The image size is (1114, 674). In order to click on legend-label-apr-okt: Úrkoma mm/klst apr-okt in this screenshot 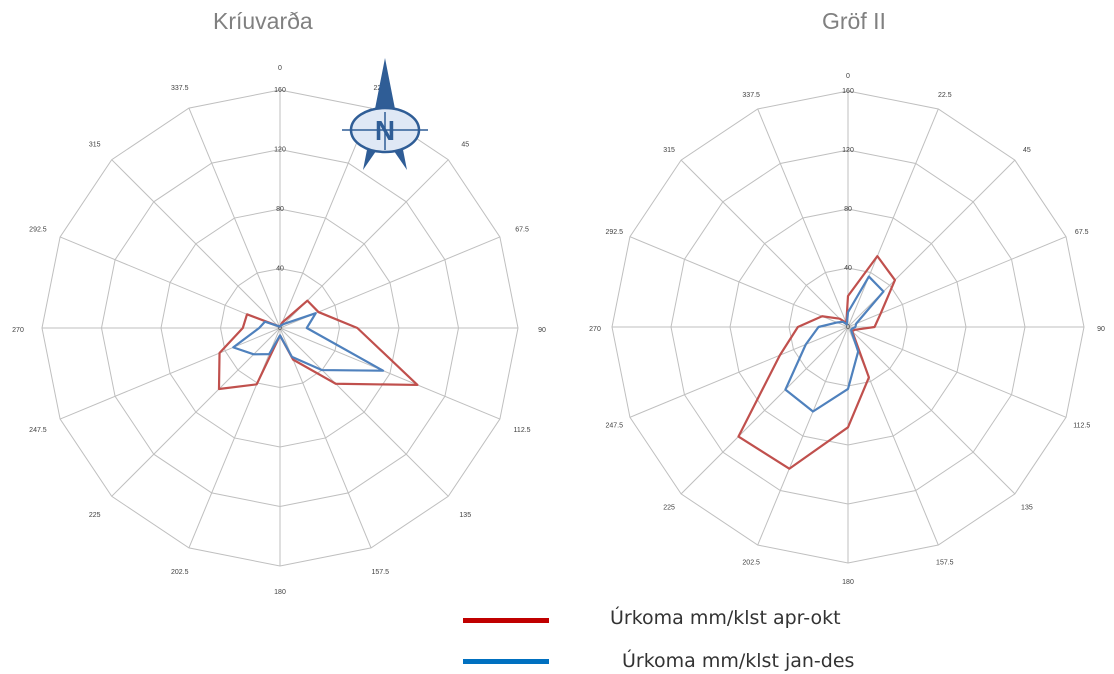, I will do `click(725, 618)`.